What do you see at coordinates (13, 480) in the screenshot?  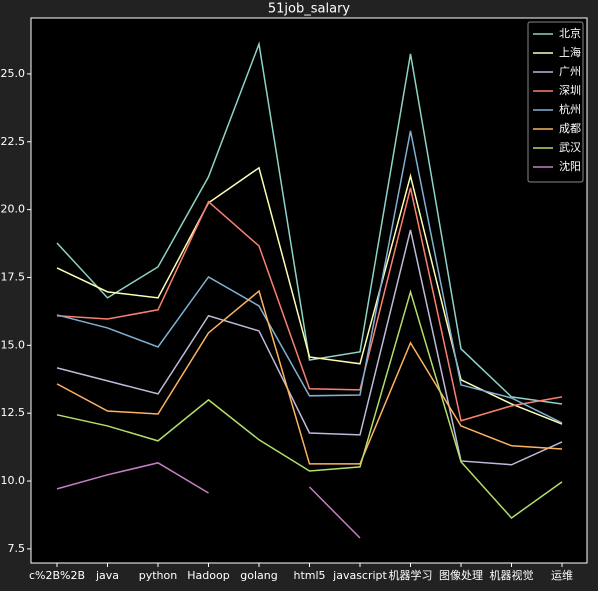 I see `y-tick-label: 10.0` at bounding box center [13, 480].